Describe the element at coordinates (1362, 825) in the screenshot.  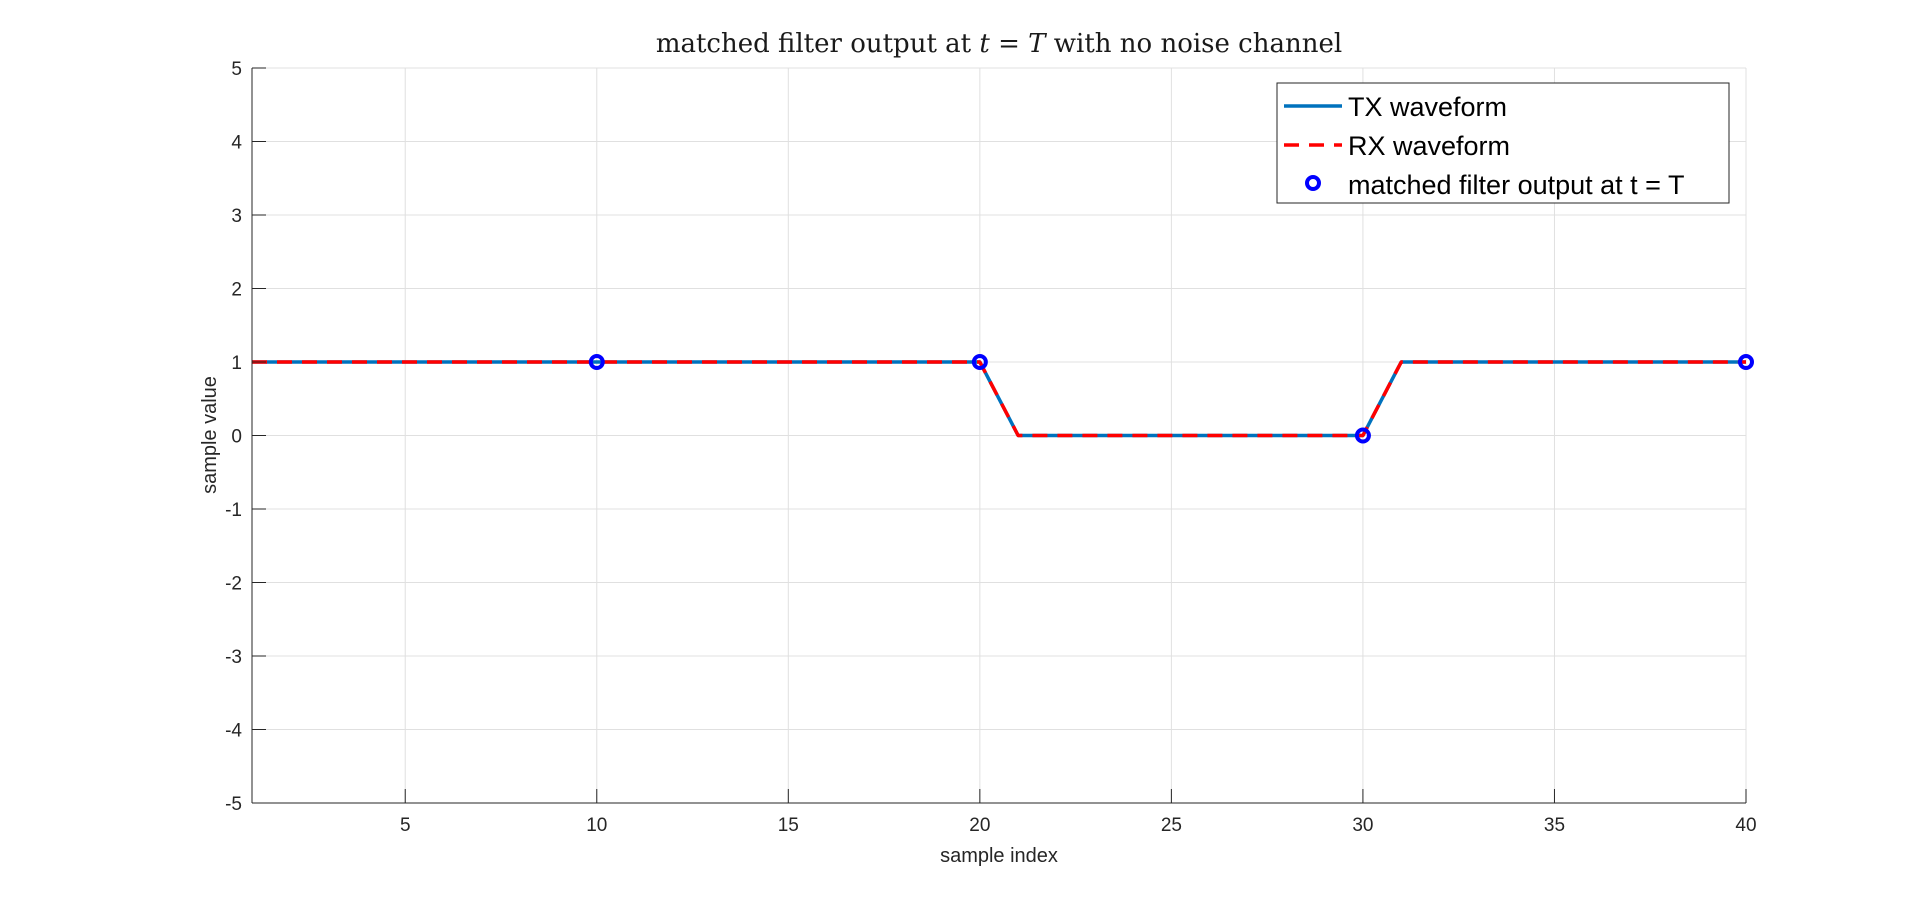
I see `x-tick-label: 30` at that location.